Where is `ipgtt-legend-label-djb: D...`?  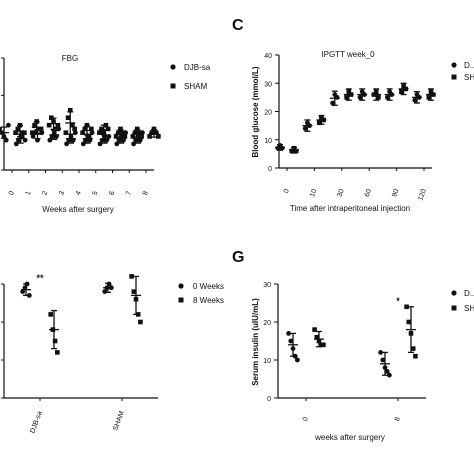 ipgtt-legend-label-djb: D... is located at coordinates (469, 65).